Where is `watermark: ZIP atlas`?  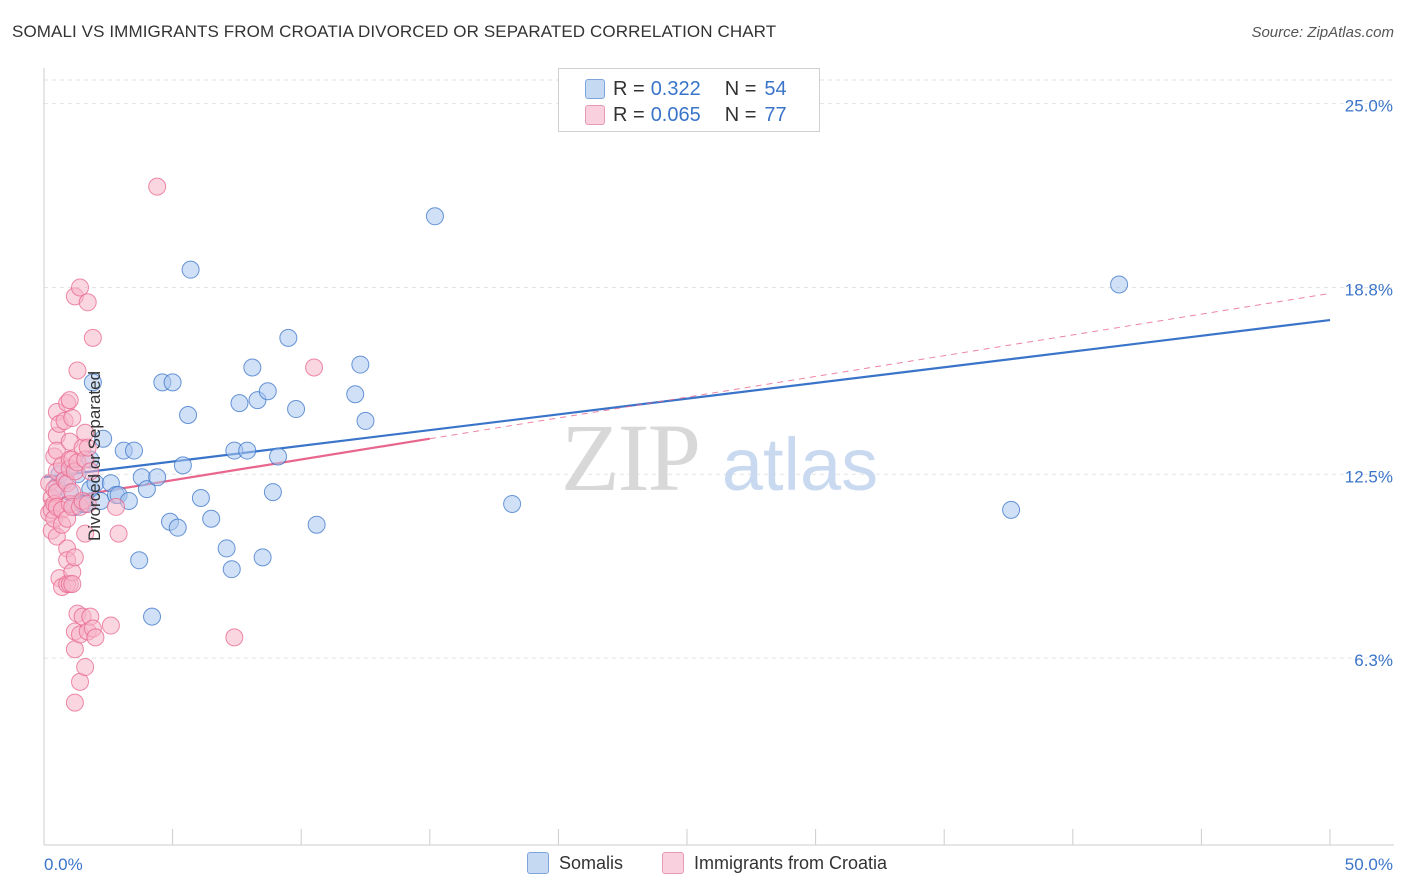
watermark: ZIP atlas is located at coordinates (719, 457).